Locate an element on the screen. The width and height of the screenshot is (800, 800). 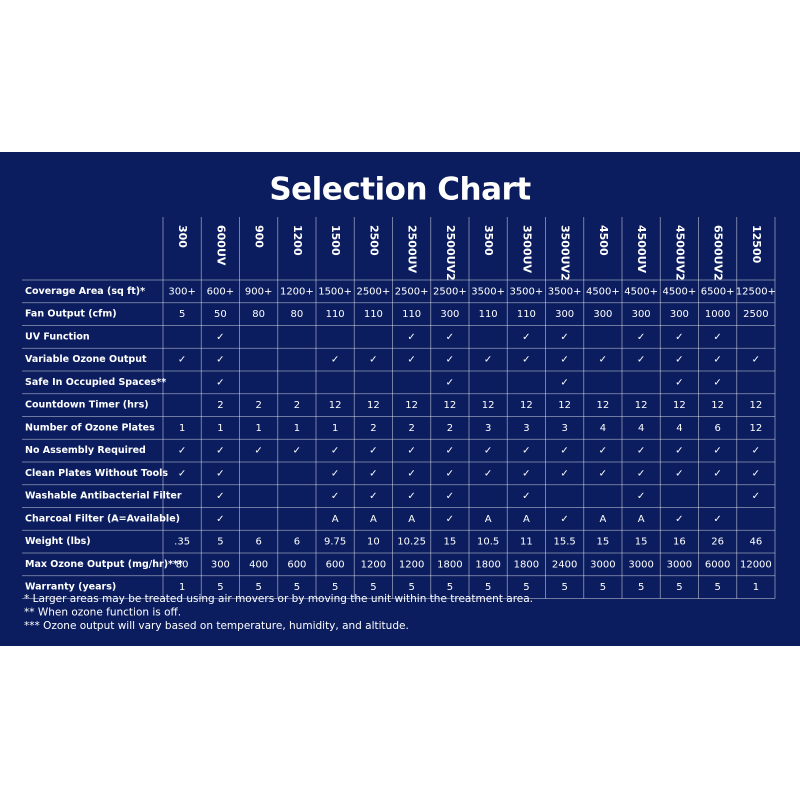
row-label: Warranty (years) is located at coordinates (70, 587).